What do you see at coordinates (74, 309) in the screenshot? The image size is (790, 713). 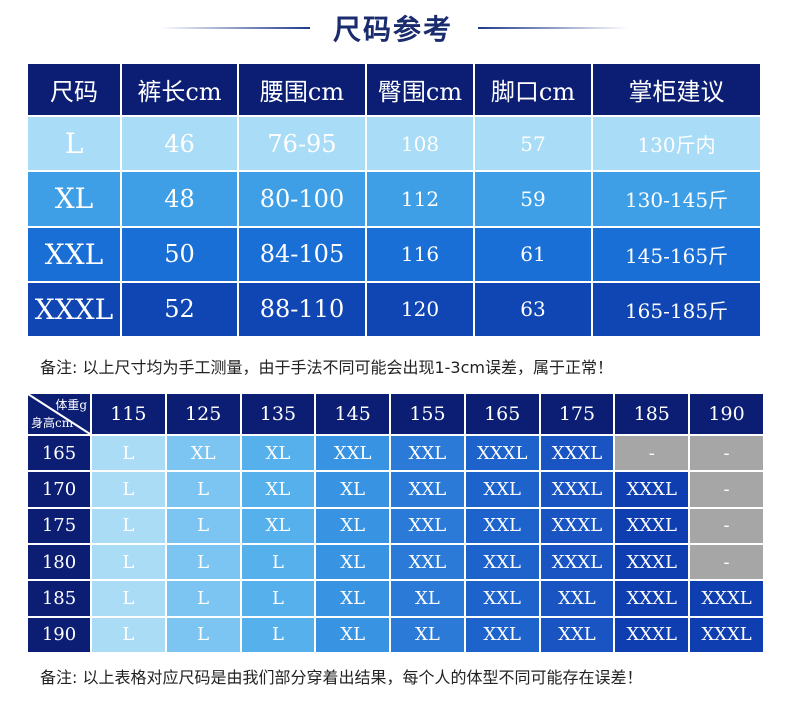 I see `cell-size: XXXL` at bounding box center [74, 309].